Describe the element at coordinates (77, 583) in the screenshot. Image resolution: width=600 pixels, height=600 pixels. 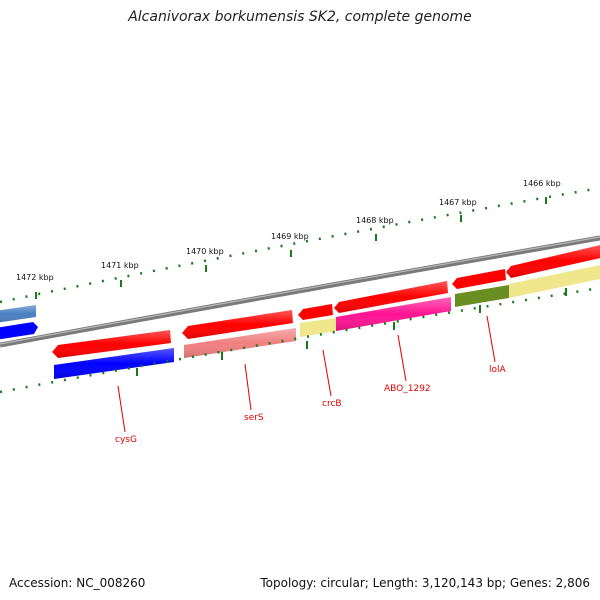
I see `accession-text: Accession: NC_008260` at that location.